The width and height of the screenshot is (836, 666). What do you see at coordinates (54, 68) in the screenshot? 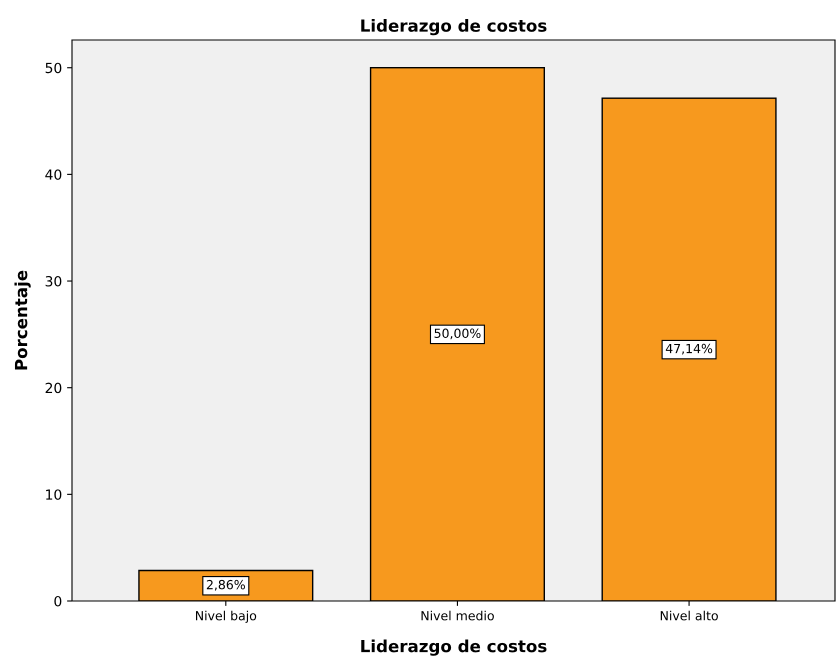
I see `y-tick-label: 50` at bounding box center [54, 68].